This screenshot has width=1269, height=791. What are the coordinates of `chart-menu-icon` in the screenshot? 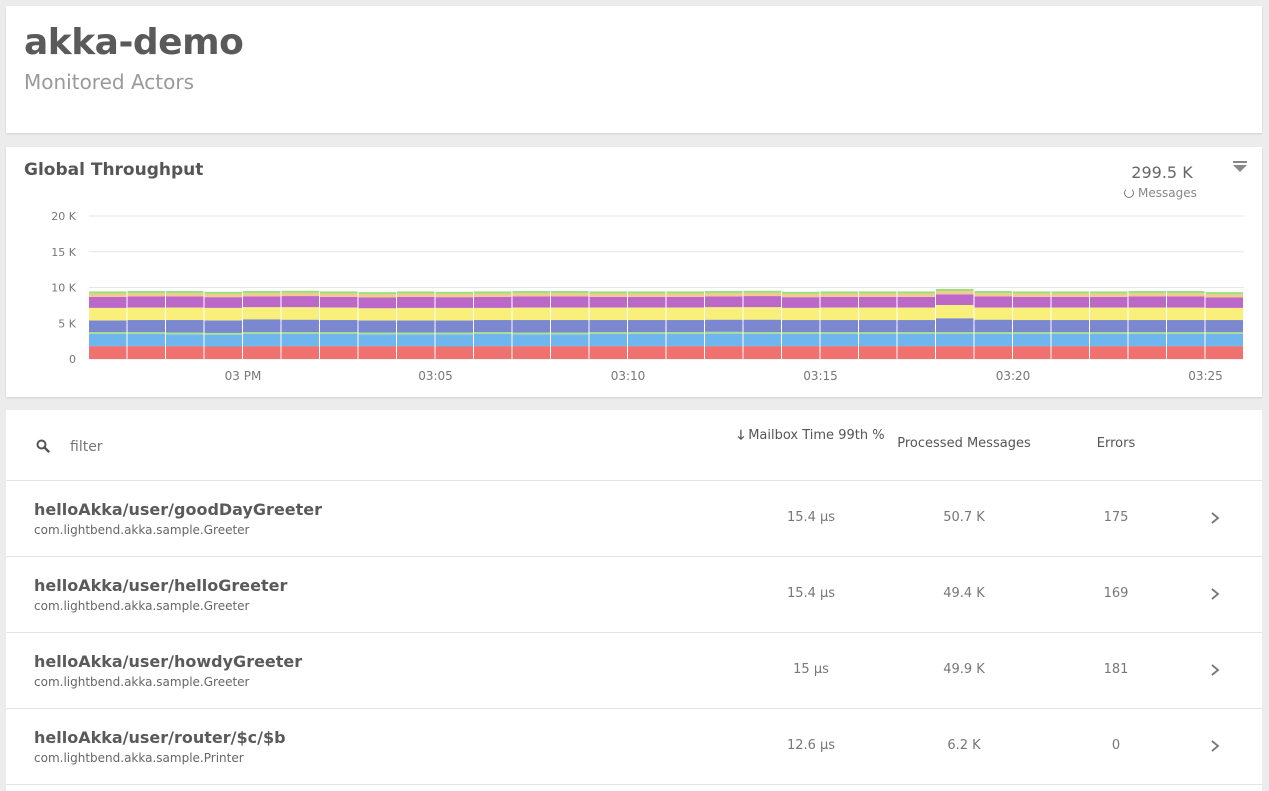 It's located at (1240, 167).